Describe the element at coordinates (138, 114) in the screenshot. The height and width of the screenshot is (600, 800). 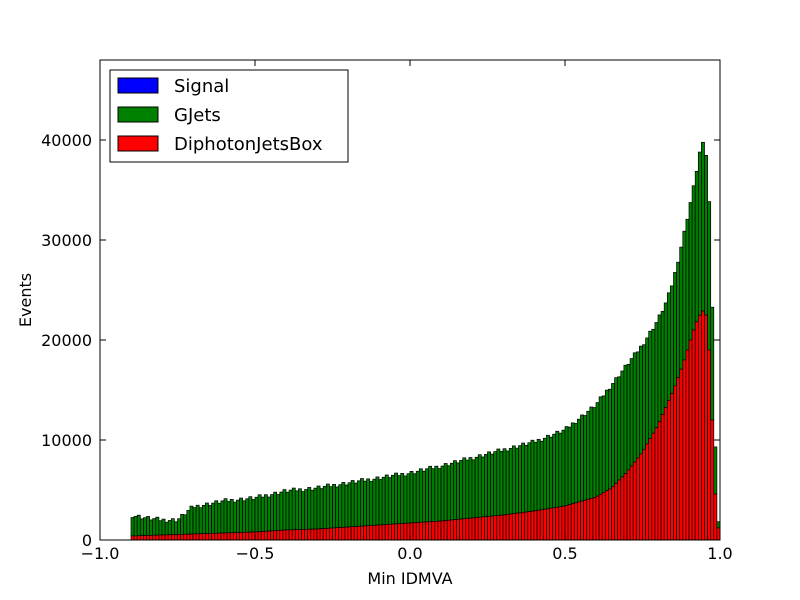
I see `legend-swatch-gjets` at that location.